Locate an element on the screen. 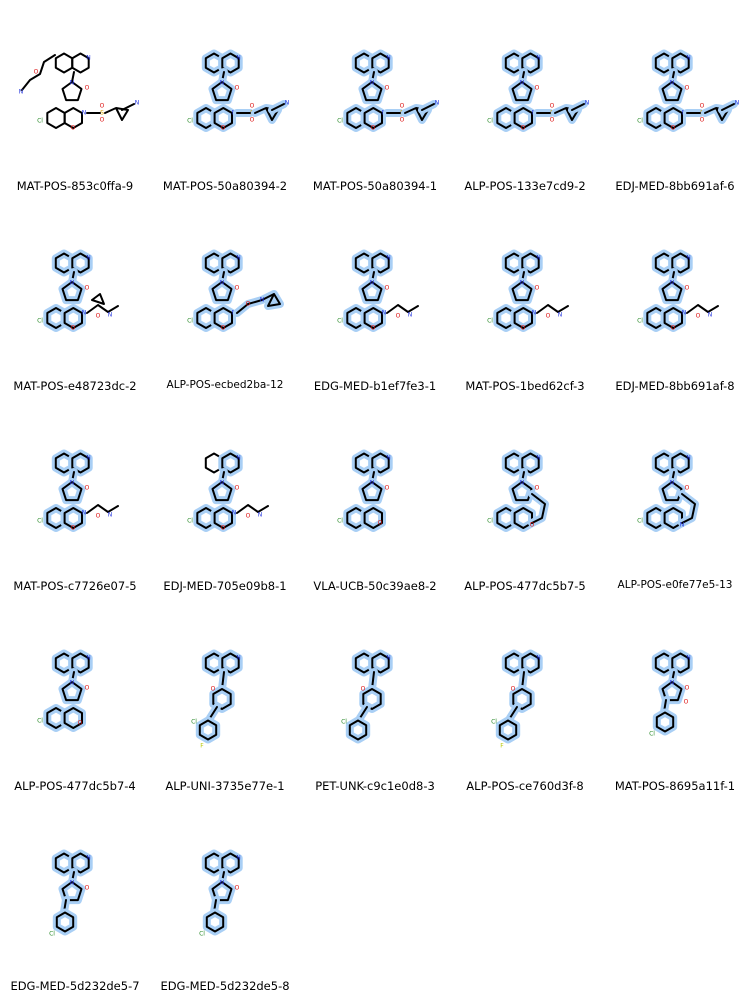  bond is located at coordinates (513, 712).